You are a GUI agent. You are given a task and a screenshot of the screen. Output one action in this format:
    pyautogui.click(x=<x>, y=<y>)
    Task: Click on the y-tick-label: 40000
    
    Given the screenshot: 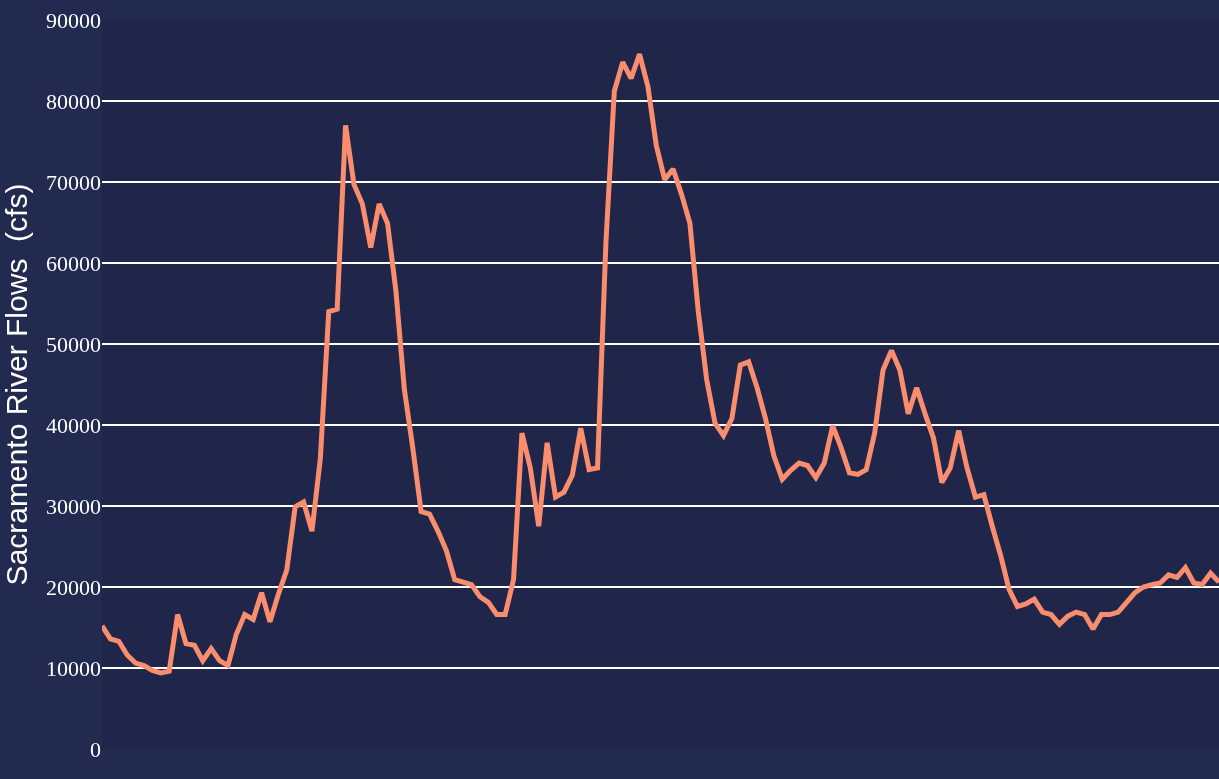 What is the action you would take?
    pyautogui.click(x=73, y=425)
    